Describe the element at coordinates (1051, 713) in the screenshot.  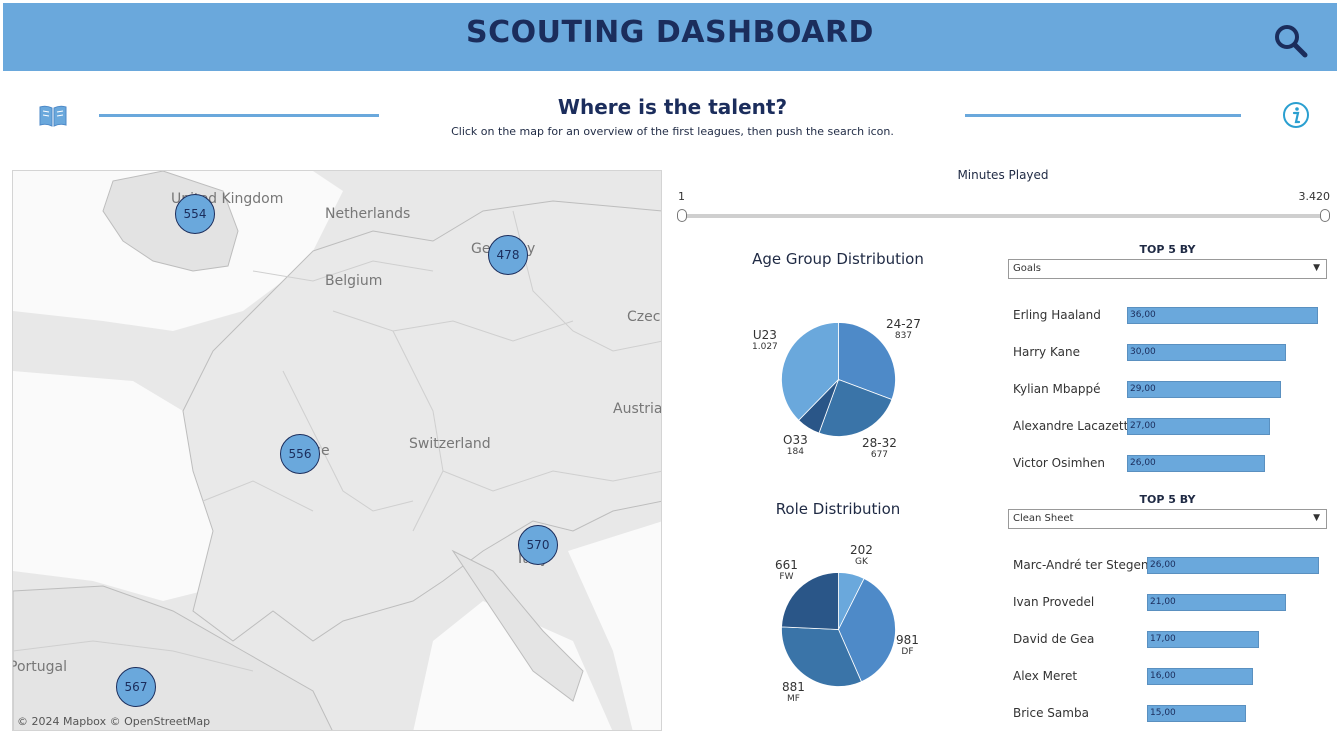
I see `clean-player-name: Brice Samba` at that location.